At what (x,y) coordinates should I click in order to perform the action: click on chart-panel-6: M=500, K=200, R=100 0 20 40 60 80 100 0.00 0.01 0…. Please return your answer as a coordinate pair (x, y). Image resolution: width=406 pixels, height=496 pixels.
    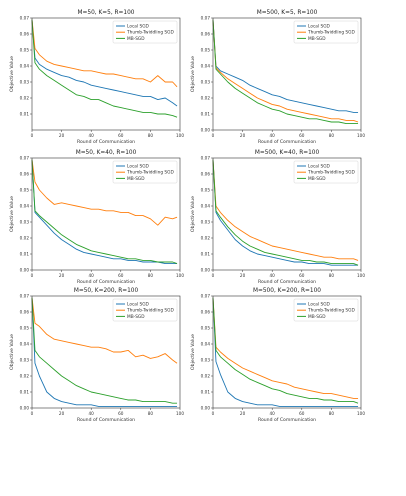
    Looking at the image, I should click on (277, 355).